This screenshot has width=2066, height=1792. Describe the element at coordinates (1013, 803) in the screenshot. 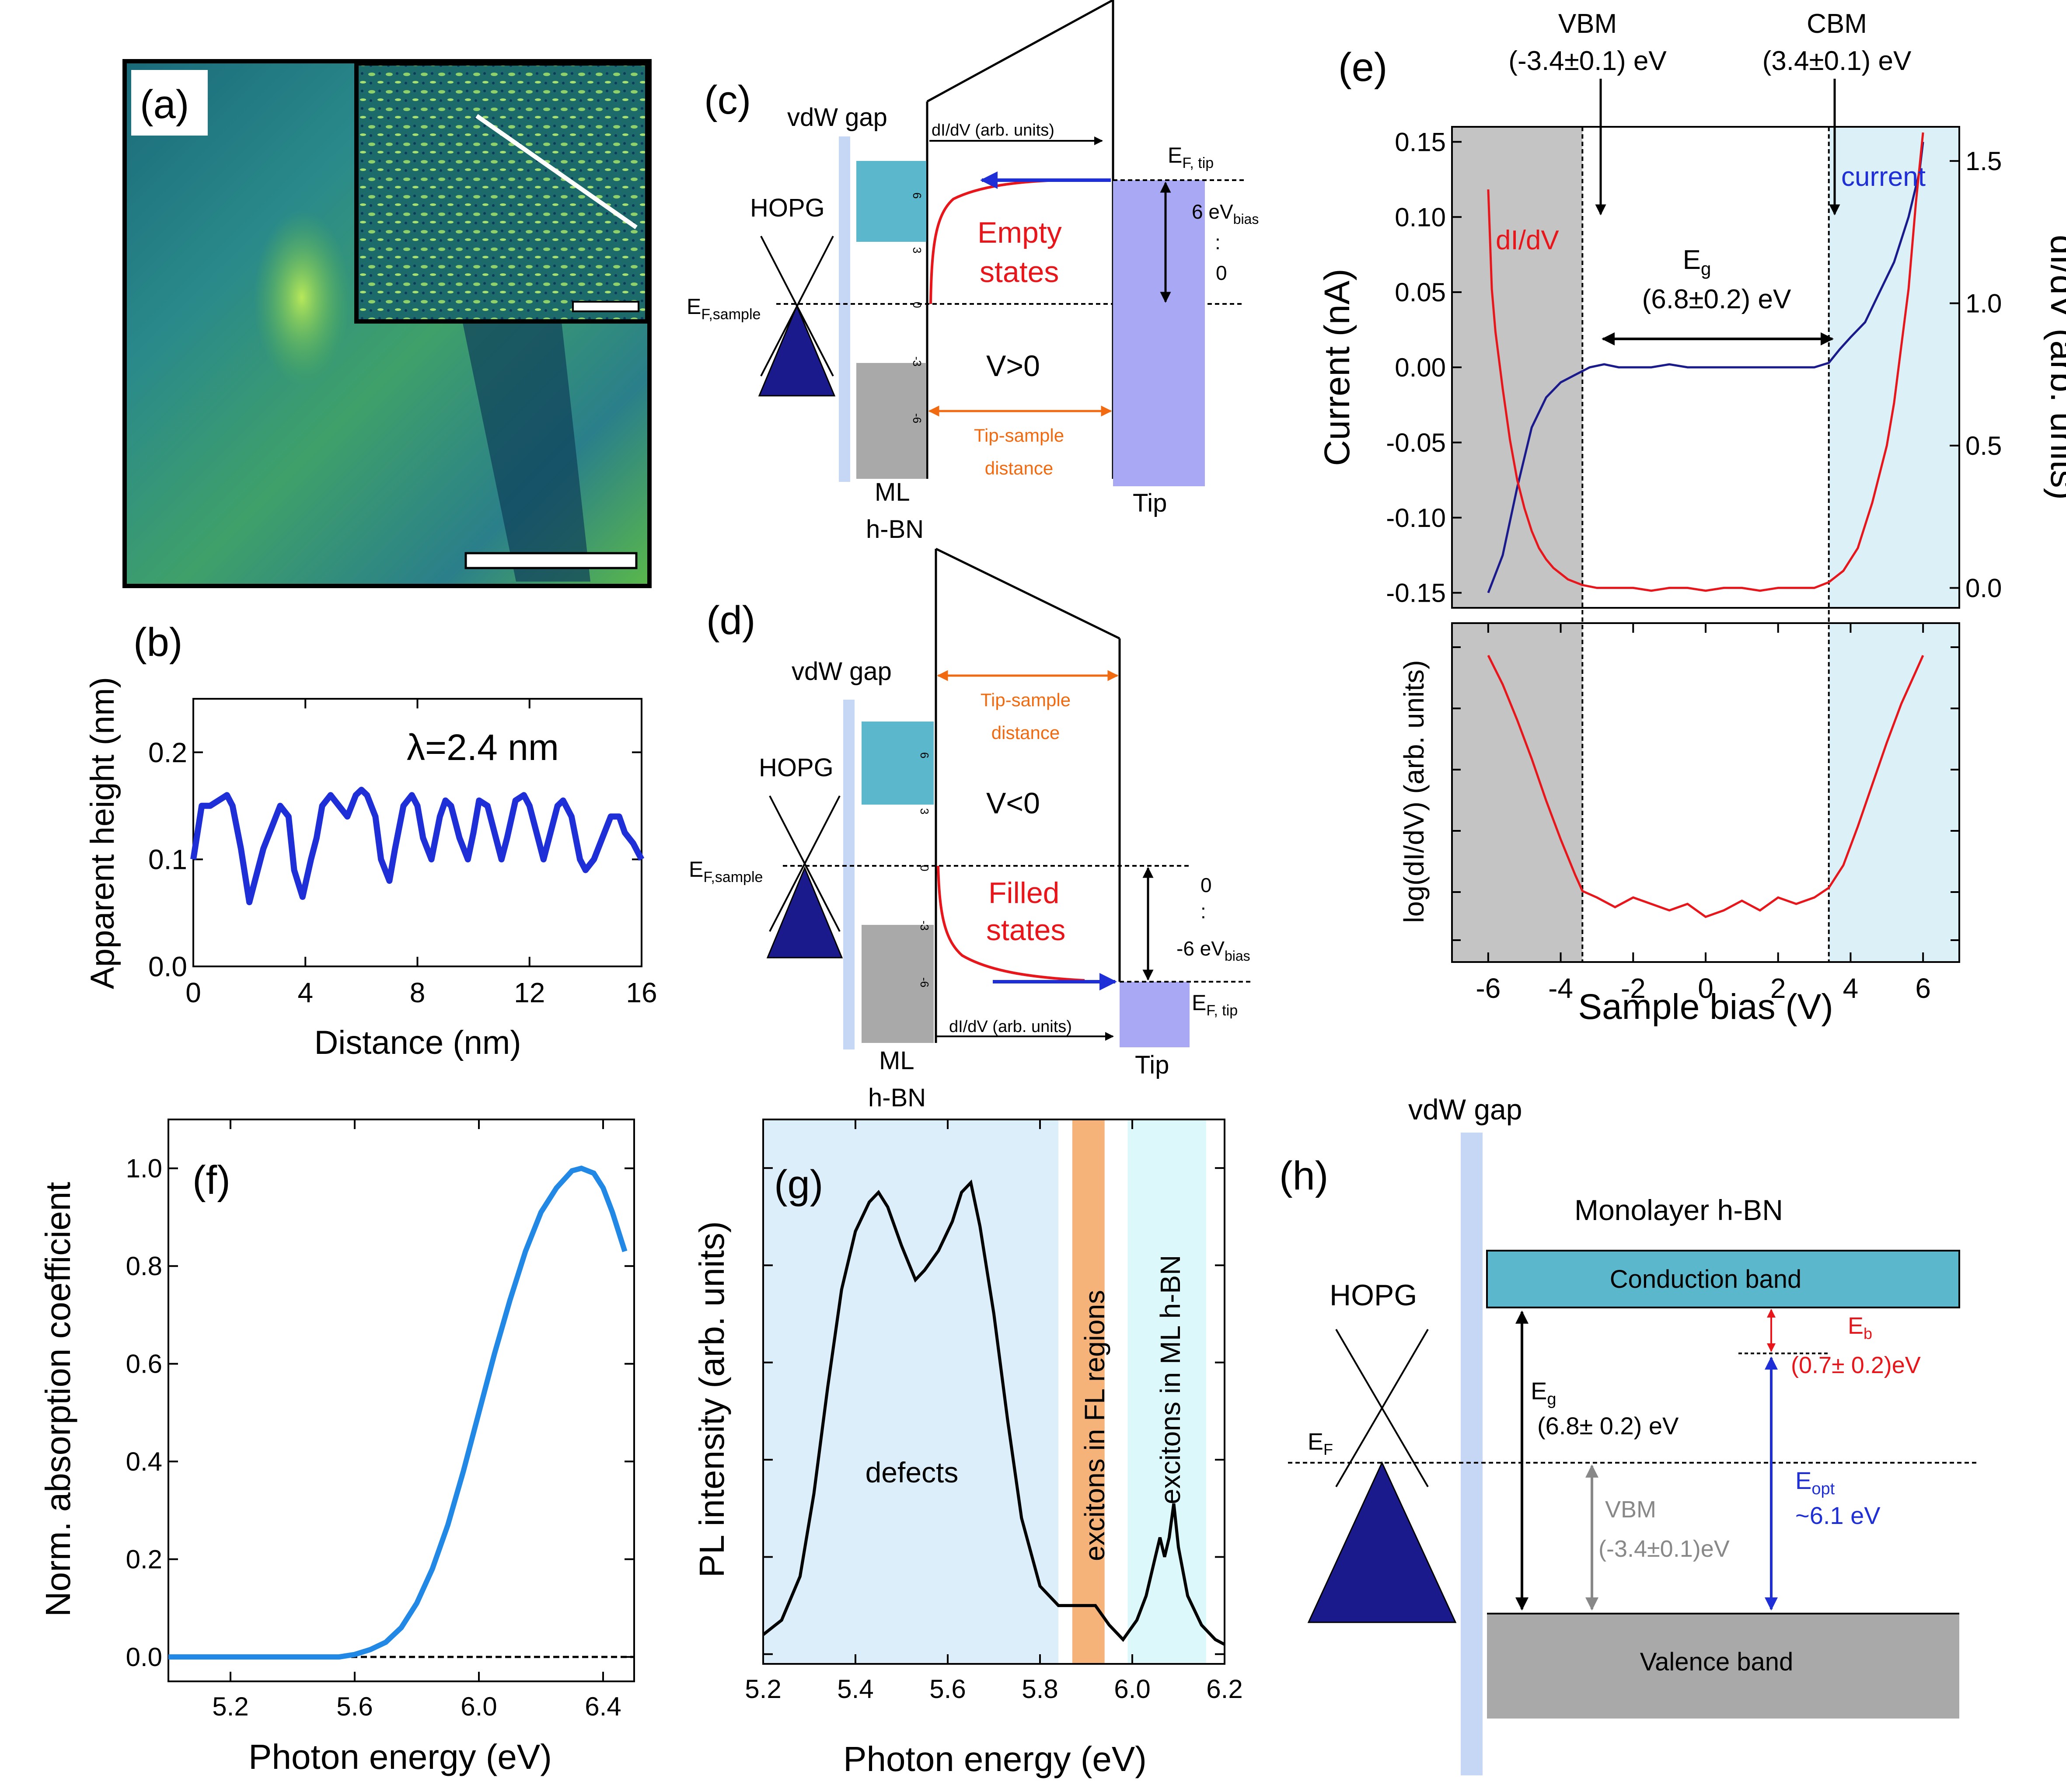

I see `voltage-label: V<0` at that location.